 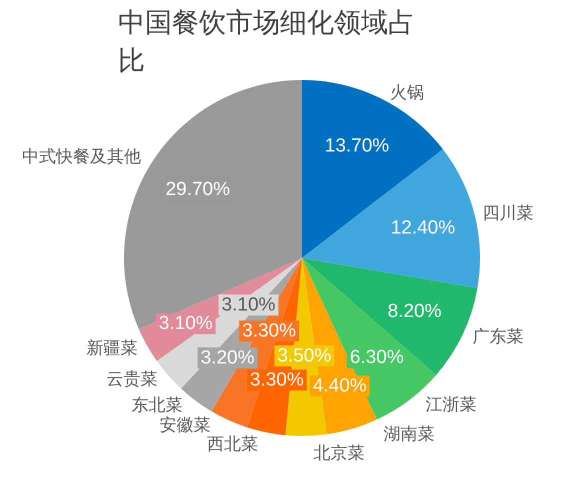 What do you see at coordinates (304, 355) in the screenshot?
I see `data-label: 3.50%` at bounding box center [304, 355].